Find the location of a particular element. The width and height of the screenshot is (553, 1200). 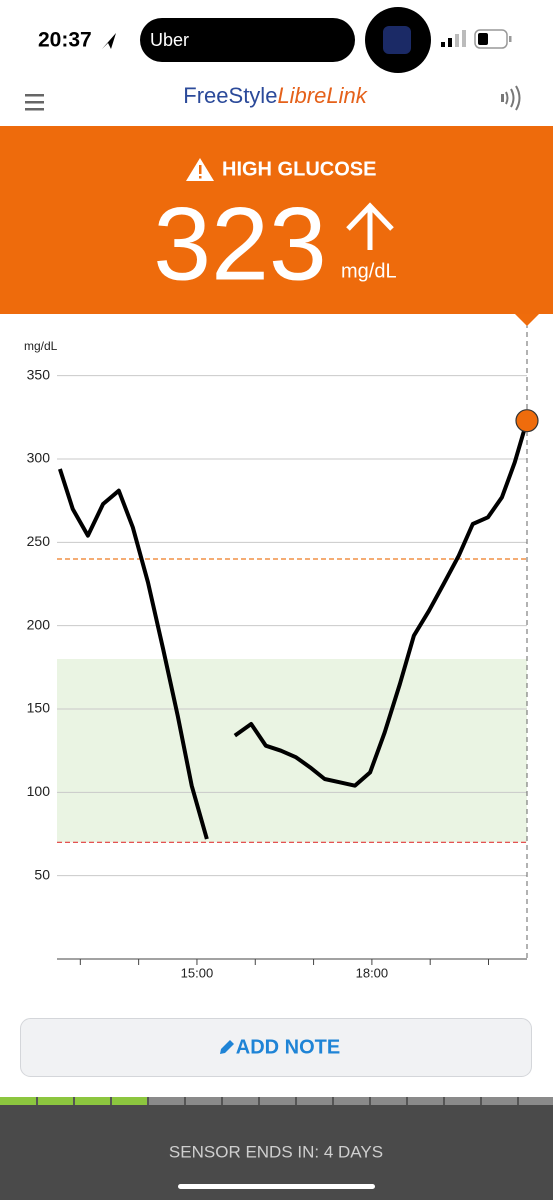

y-tick-label: 200 is located at coordinates (39, 624).